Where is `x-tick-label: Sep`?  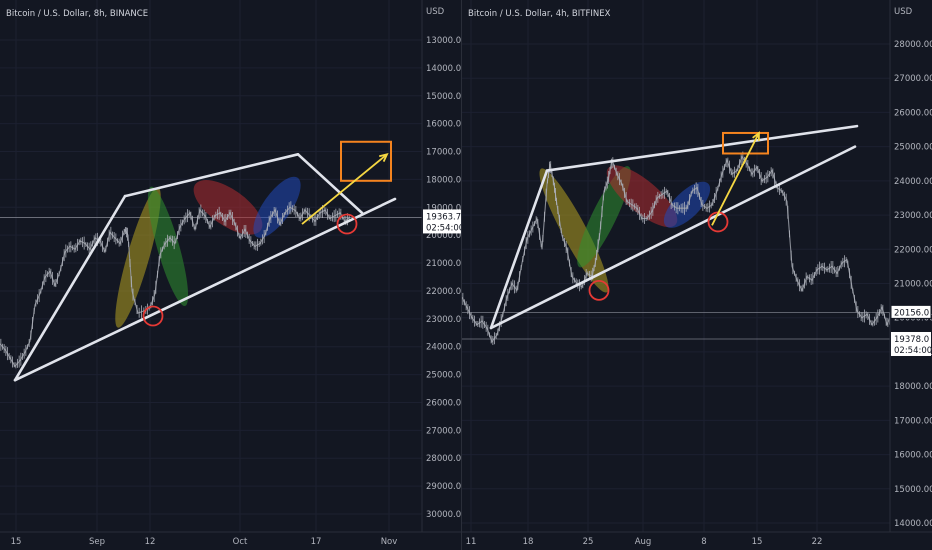
x-tick-label: Sep is located at coordinates (97, 542).